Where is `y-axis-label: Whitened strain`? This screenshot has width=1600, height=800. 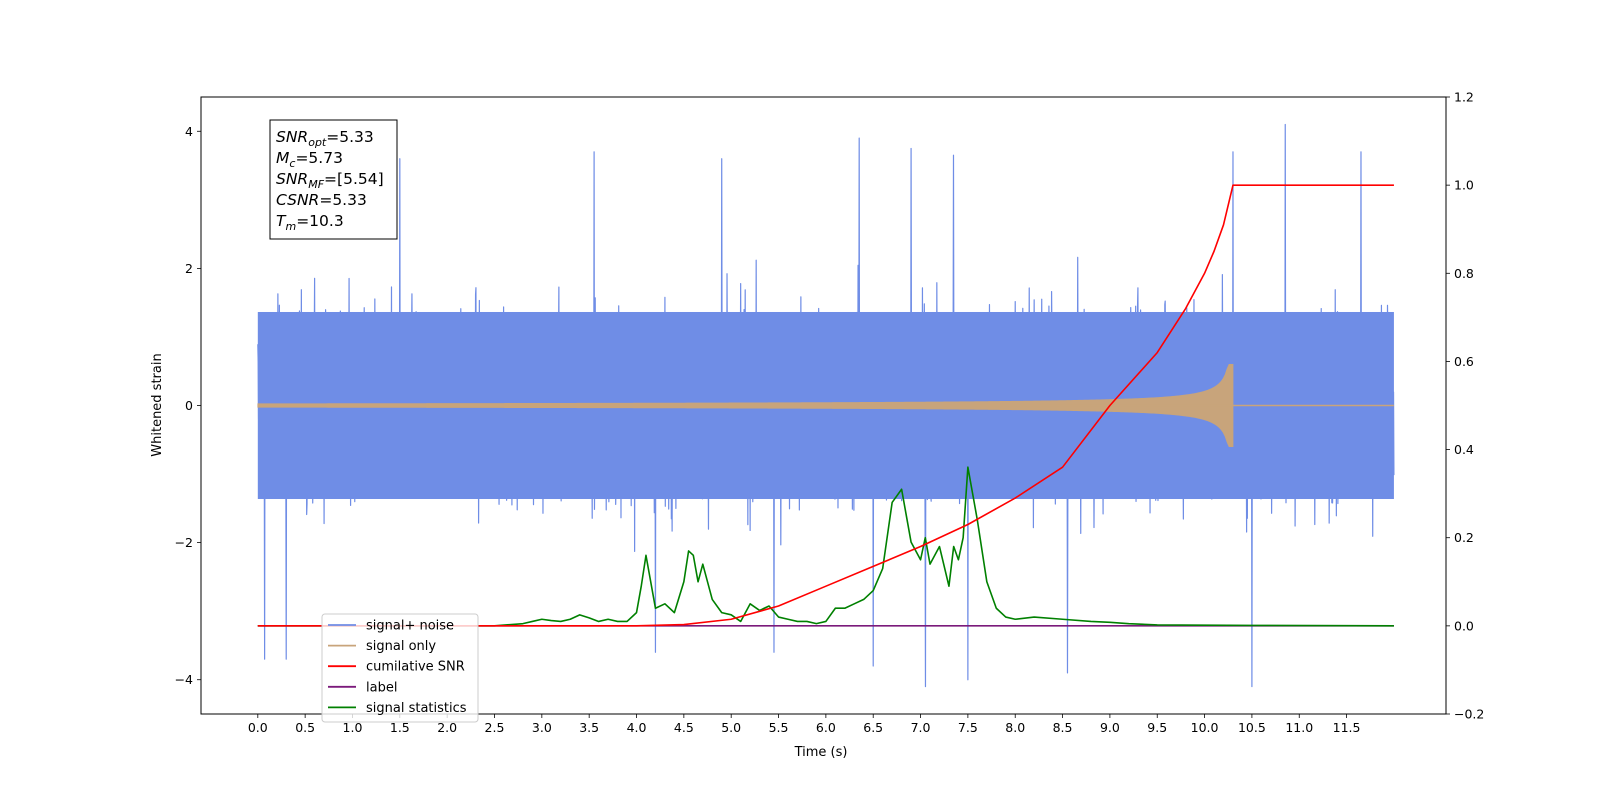
y-axis-label: Whitened strain is located at coordinates (157, 404).